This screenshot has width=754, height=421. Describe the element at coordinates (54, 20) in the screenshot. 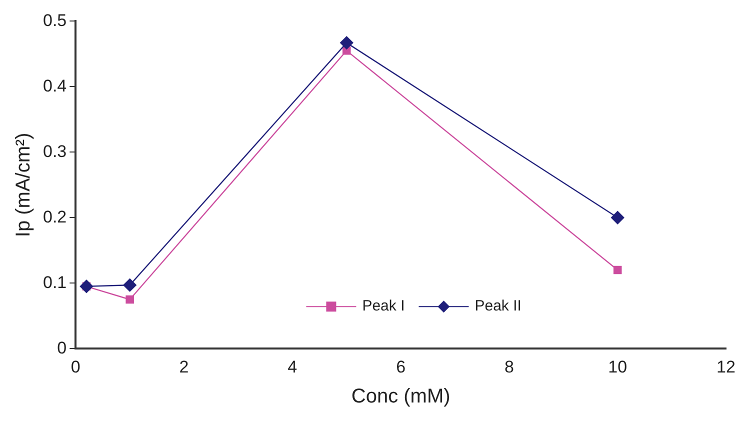

I see `y-tick-label: 0.5` at that location.